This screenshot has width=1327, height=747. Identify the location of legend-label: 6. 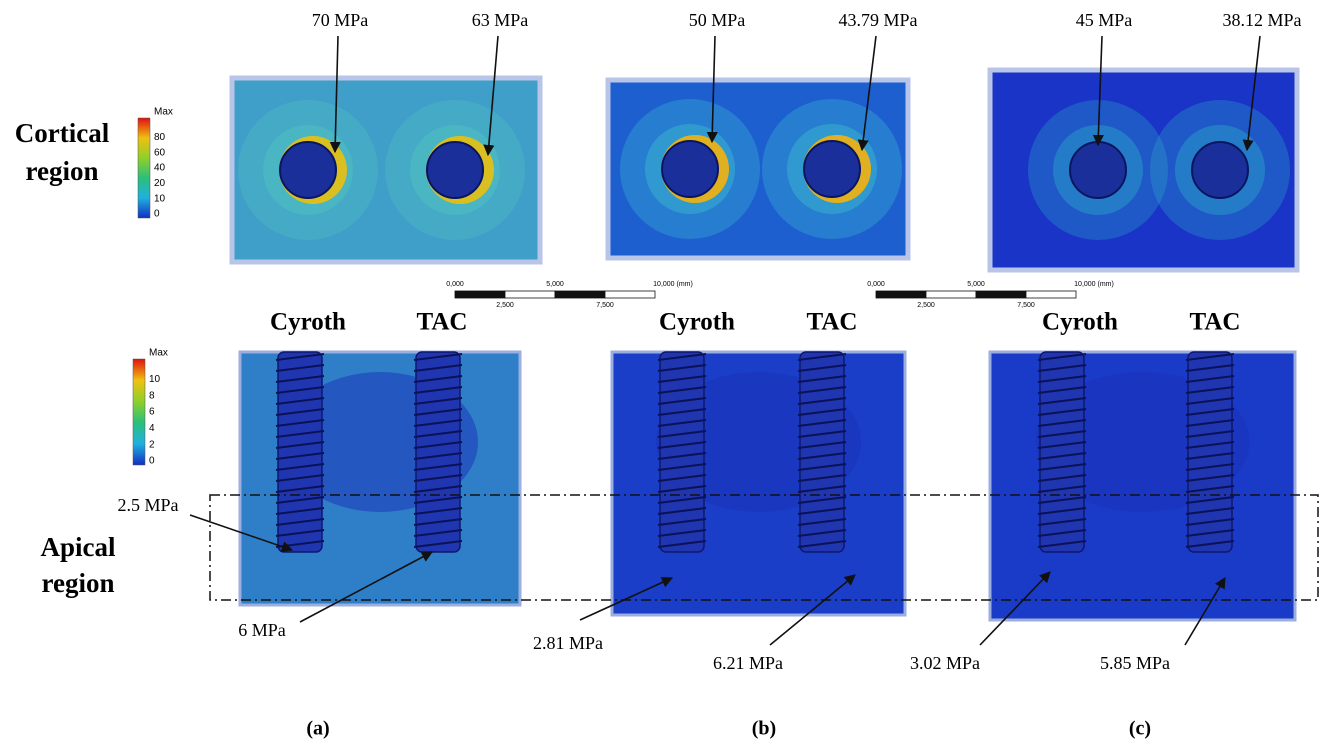
(152, 412).